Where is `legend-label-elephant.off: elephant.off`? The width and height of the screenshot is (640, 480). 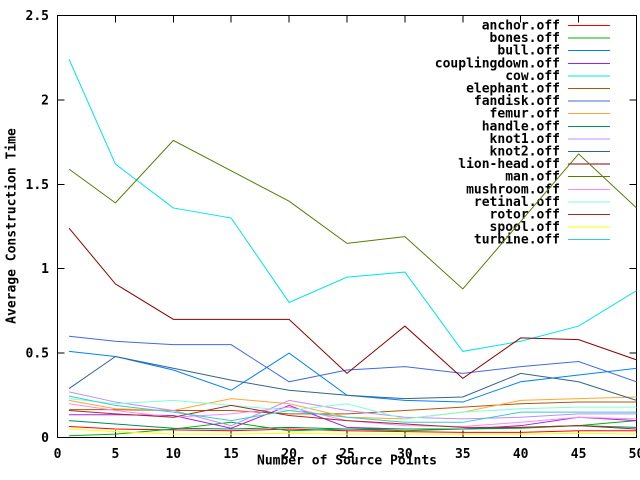 legend-label-elephant.off: elephant.off is located at coordinates (513, 89).